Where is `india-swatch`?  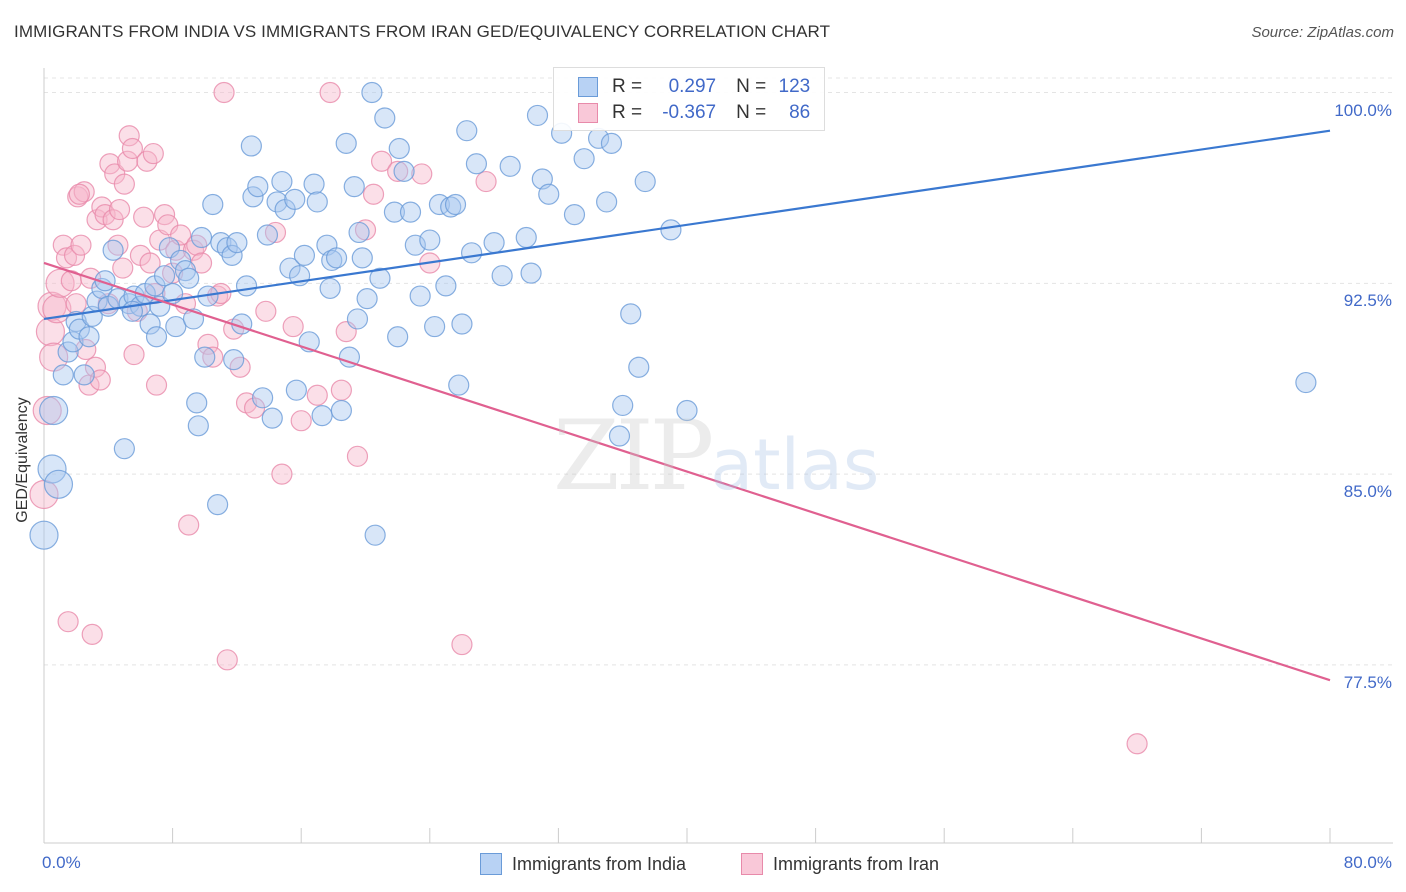 india-swatch is located at coordinates (588, 87).